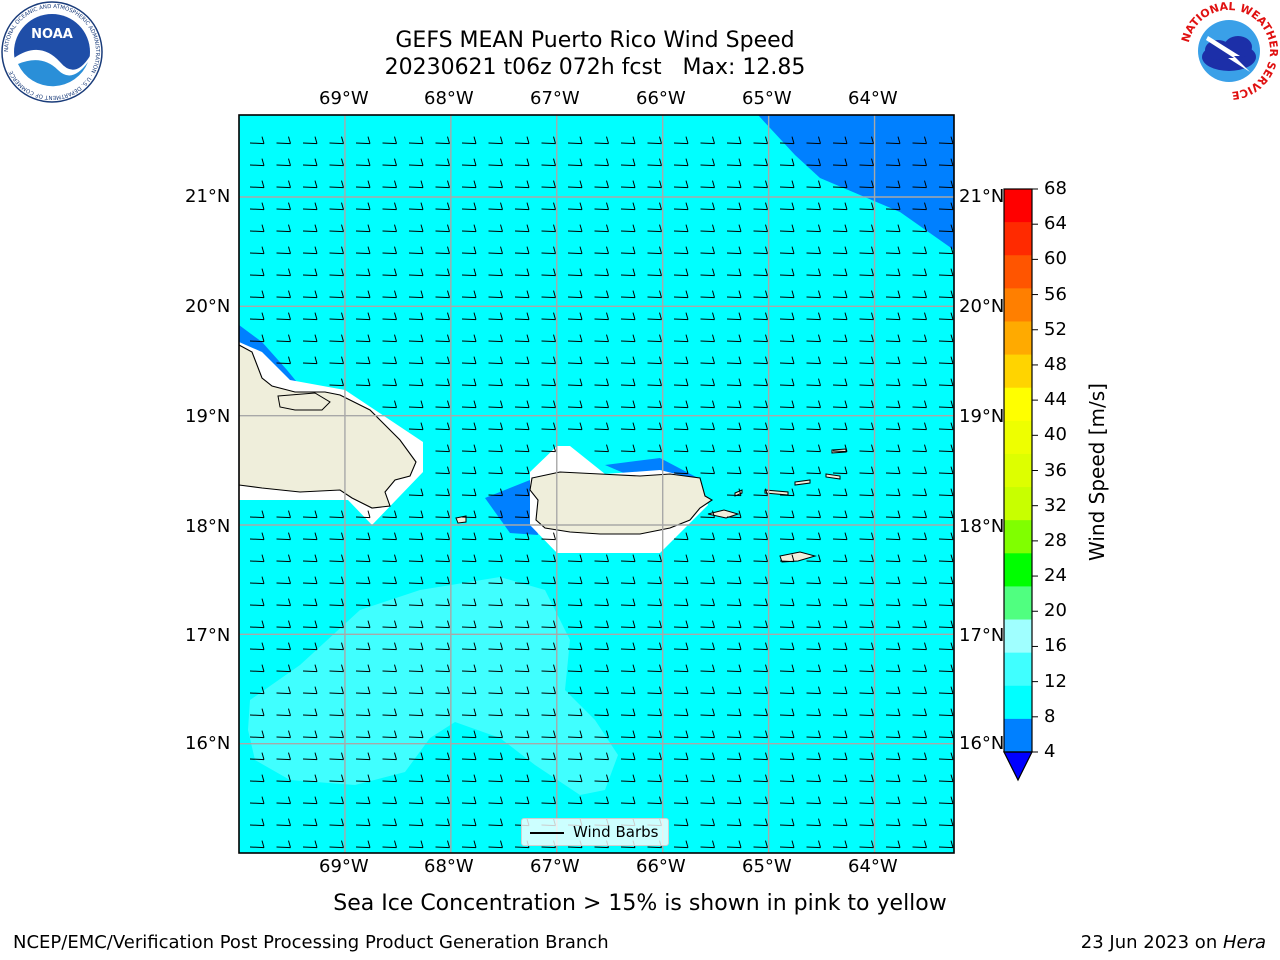 This screenshot has height=960, width=1280. What do you see at coordinates (616, 832) in the screenshot?
I see `legend-label: Wind Barbs` at bounding box center [616, 832].